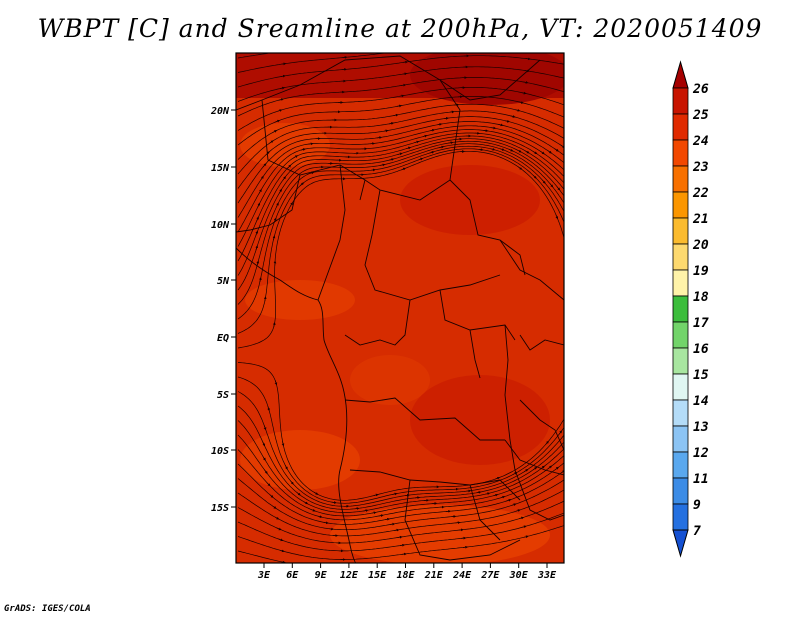 The width and height of the screenshot is (800, 618). I want to click on longitude-axis: 3E 6E 9E 12E 15E 18E 21E 24E 27E 30E 33E, so click(407, 572).